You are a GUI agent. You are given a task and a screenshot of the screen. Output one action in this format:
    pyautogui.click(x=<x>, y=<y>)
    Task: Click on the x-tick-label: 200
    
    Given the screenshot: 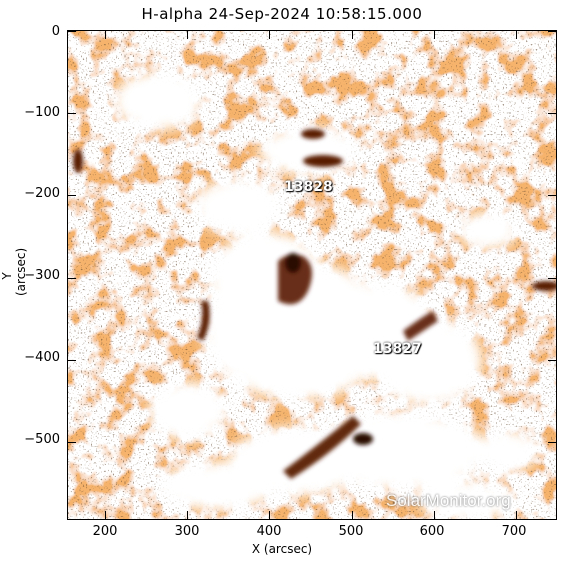 What is the action you would take?
    pyautogui.click(x=105, y=531)
    